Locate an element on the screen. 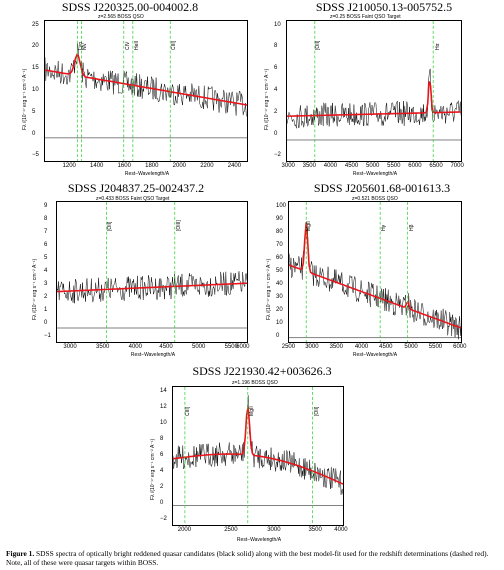 The image size is (504, 570). panel-5-title: SDSS J221930.42+003626.3 is located at coordinates (262, 371).